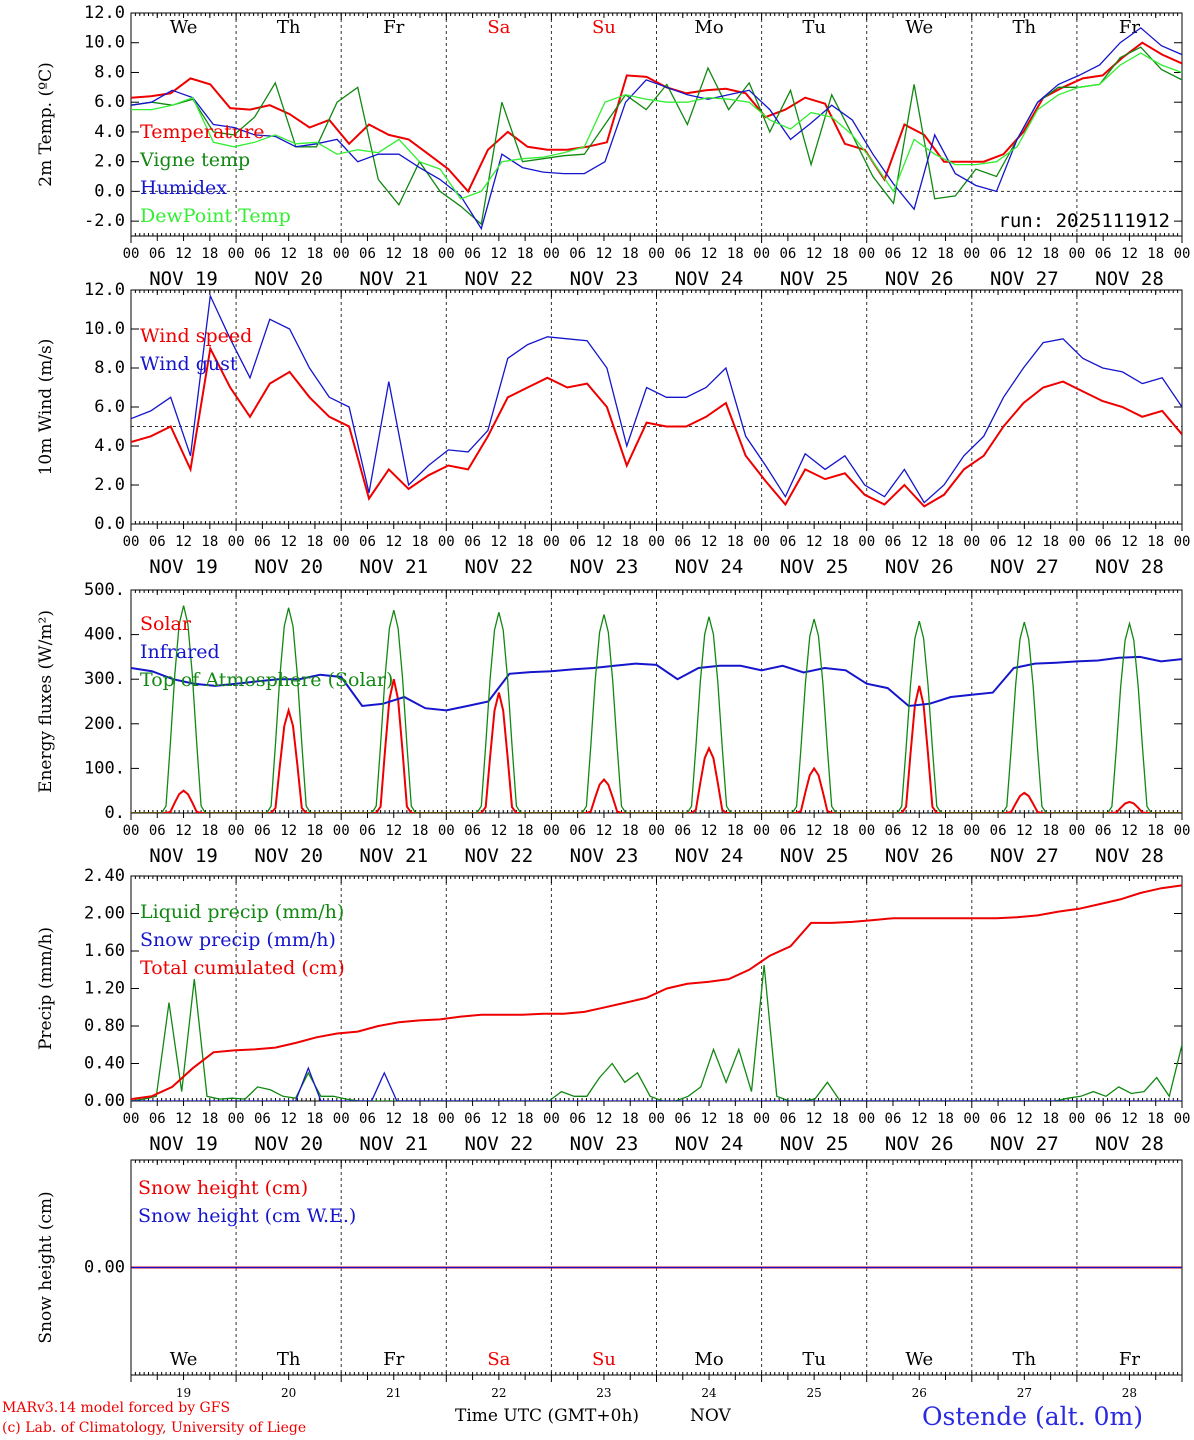  What do you see at coordinates (709, 1393) in the screenshot?
I see `day-number-label: 24` at bounding box center [709, 1393].